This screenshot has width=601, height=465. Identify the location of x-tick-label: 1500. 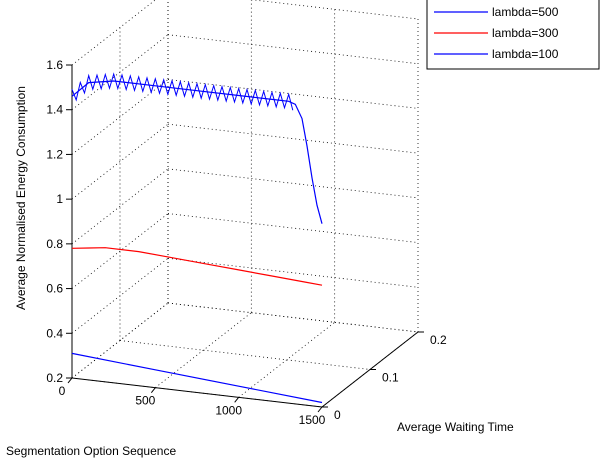
(312, 420).